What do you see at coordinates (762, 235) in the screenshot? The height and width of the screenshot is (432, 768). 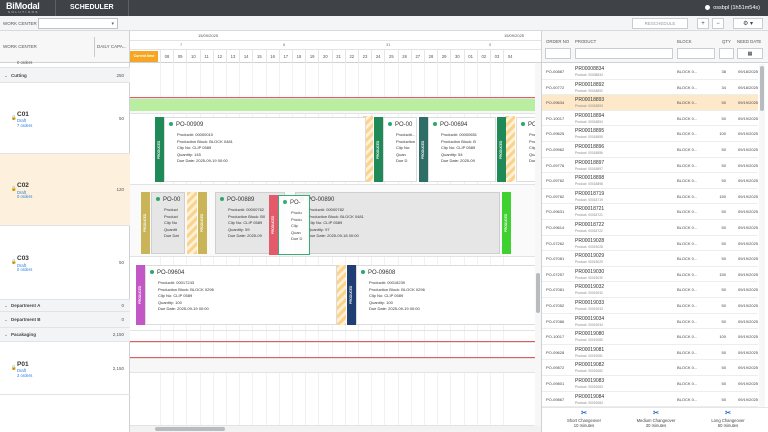 I see `orders-scrollbar` at bounding box center [762, 235].